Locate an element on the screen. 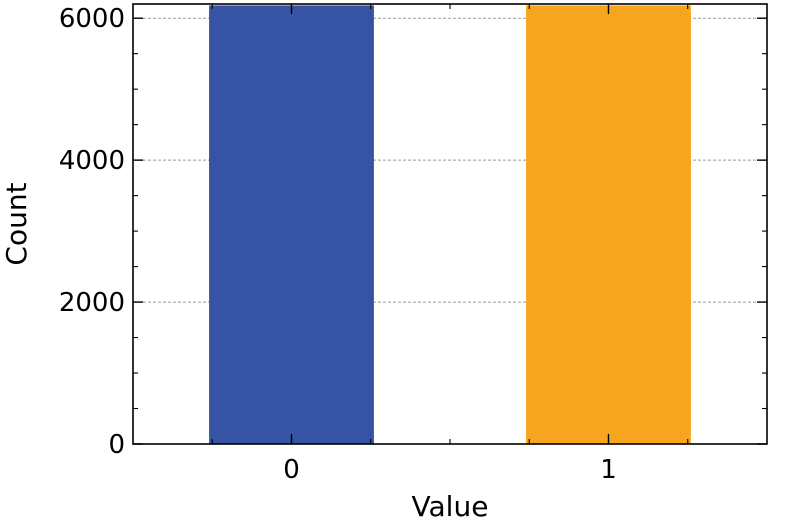  y-tick-label: 6000 is located at coordinates (92, 19).